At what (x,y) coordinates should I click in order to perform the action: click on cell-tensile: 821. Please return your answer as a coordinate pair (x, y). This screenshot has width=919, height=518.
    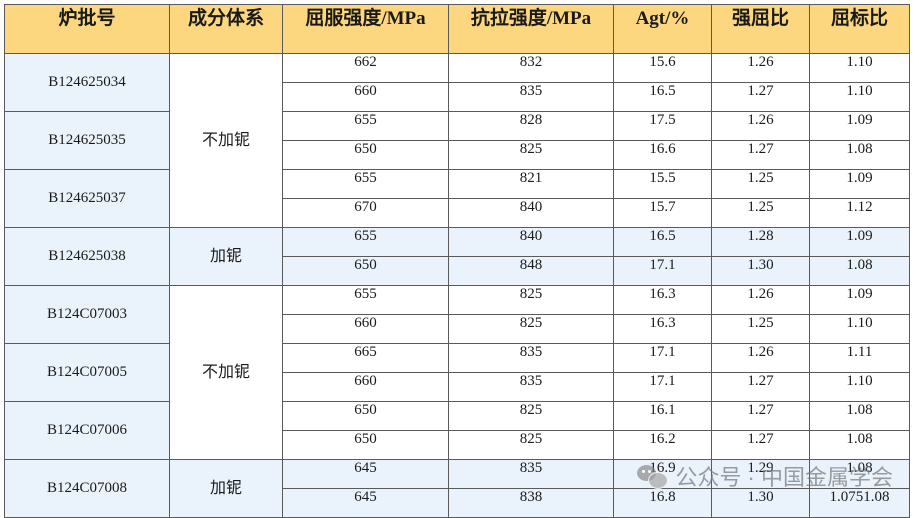
    Looking at the image, I should click on (531, 184).